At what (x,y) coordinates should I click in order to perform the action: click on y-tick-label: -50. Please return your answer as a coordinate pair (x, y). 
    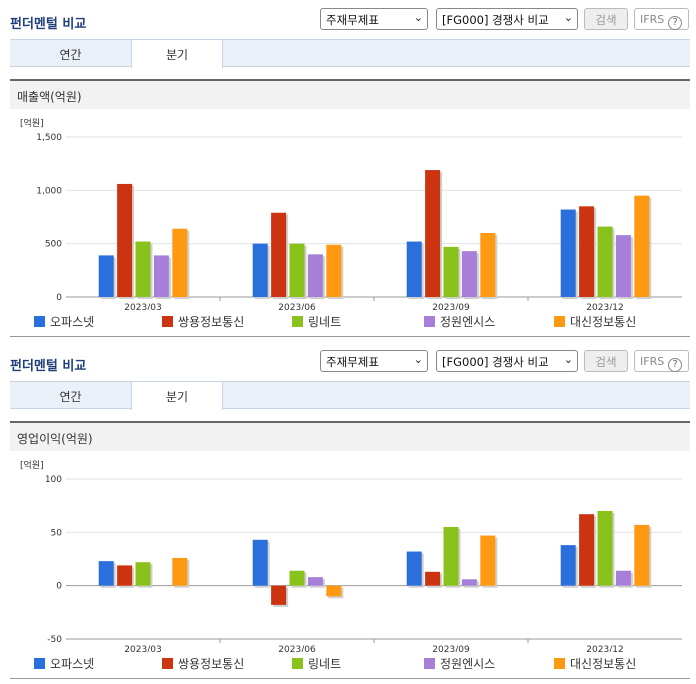
    Looking at the image, I should click on (54, 640).